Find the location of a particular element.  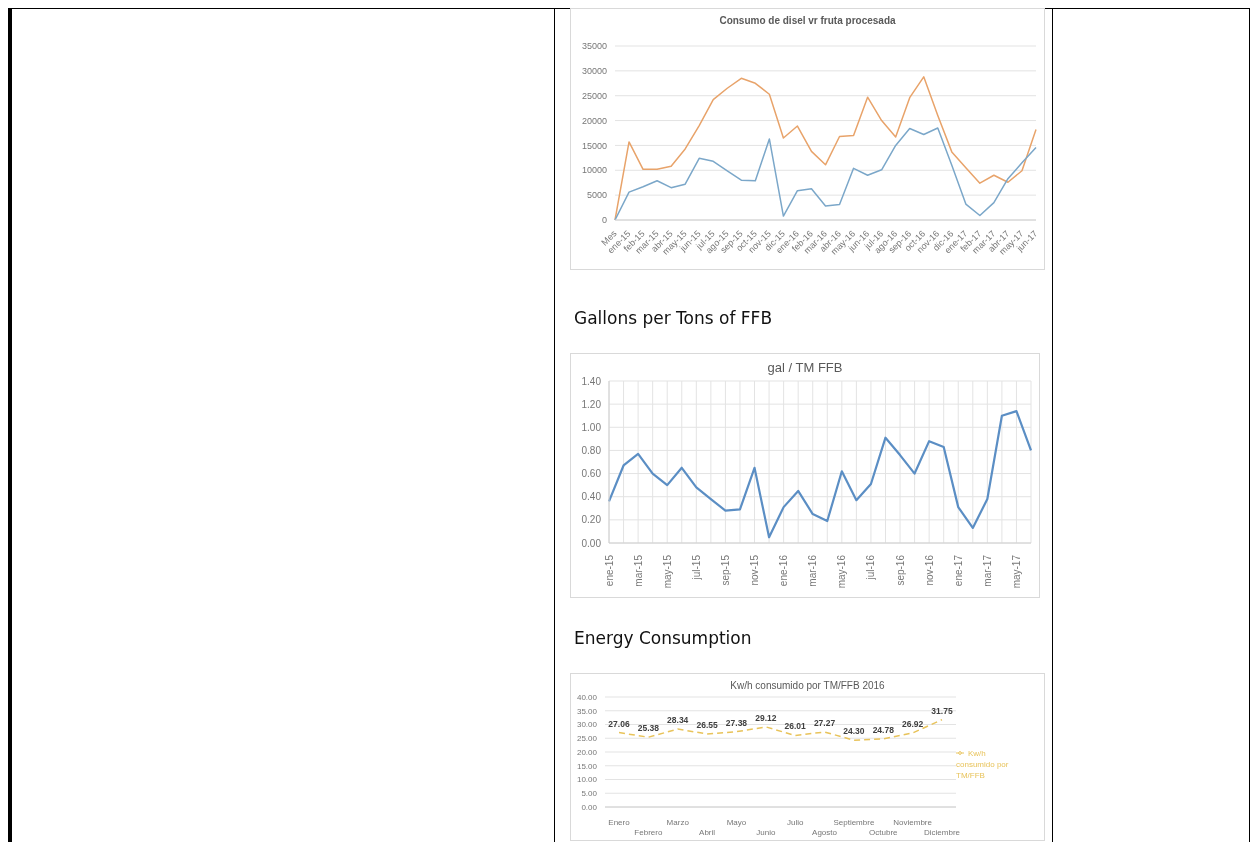

data-label: 26.55 is located at coordinates (707, 724).